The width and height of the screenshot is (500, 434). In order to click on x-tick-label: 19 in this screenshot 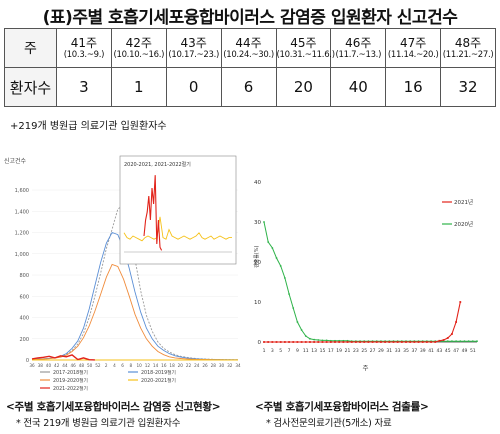, I will do `click(339, 351)`.